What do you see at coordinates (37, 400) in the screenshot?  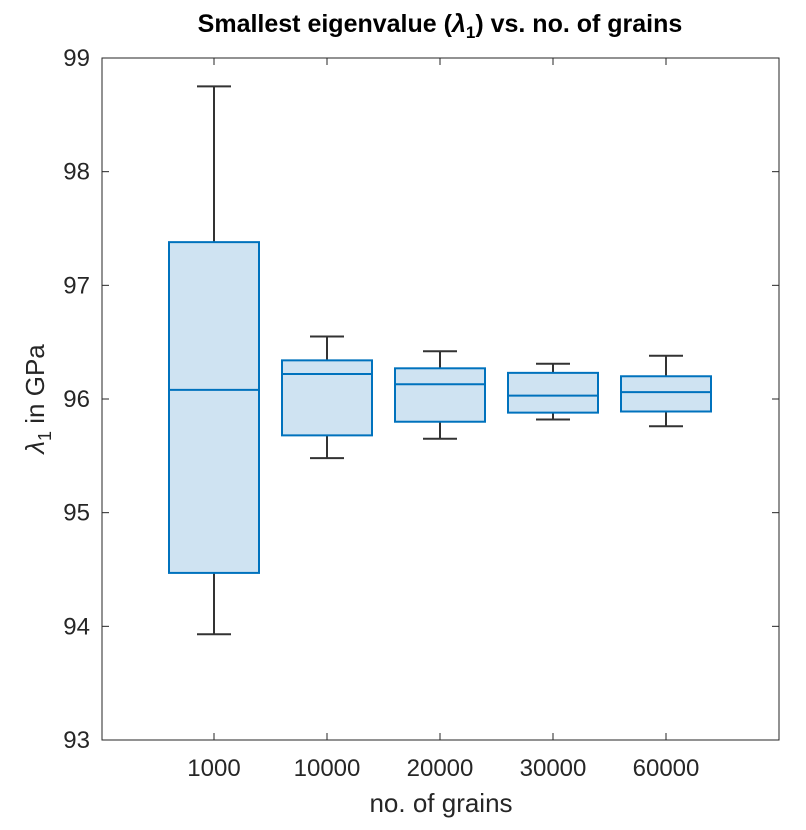 I see `y-axis-label: λ1 in GPa` at bounding box center [37, 400].